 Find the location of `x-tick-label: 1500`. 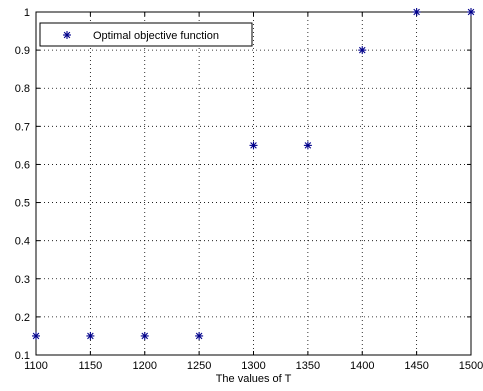

x-tick-label: 1500 is located at coordinates (471, 366).